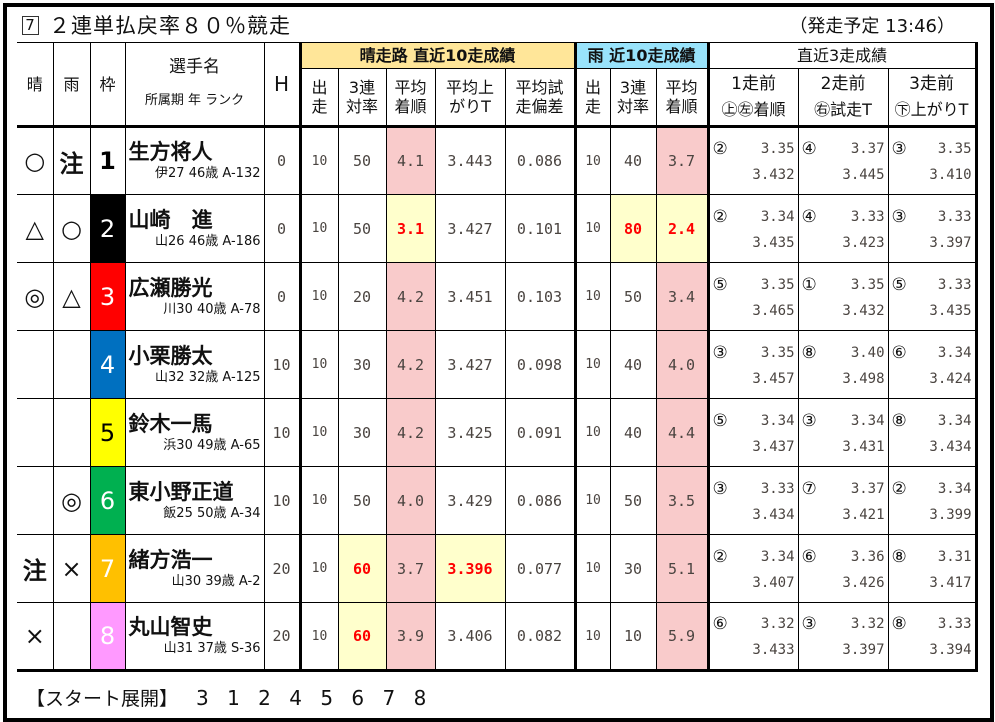  Describe the element at coordinates (212, 513) in the screenshot. I see `racer-info: 飯25 50歳 A-34` at that location.